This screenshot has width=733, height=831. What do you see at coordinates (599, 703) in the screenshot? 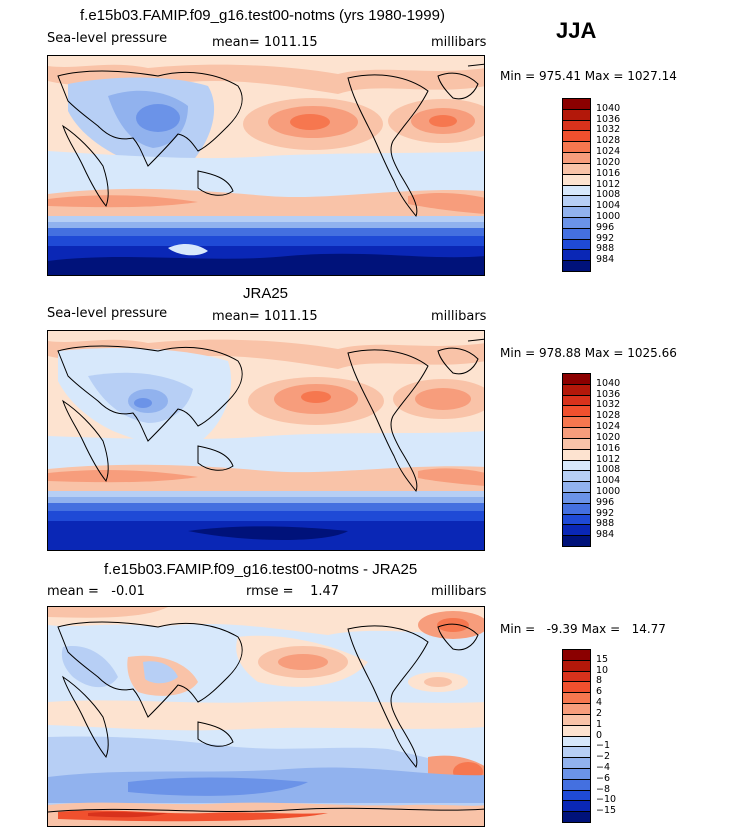
I see `colorbar-label: 4` at bounding box center [599, 703].